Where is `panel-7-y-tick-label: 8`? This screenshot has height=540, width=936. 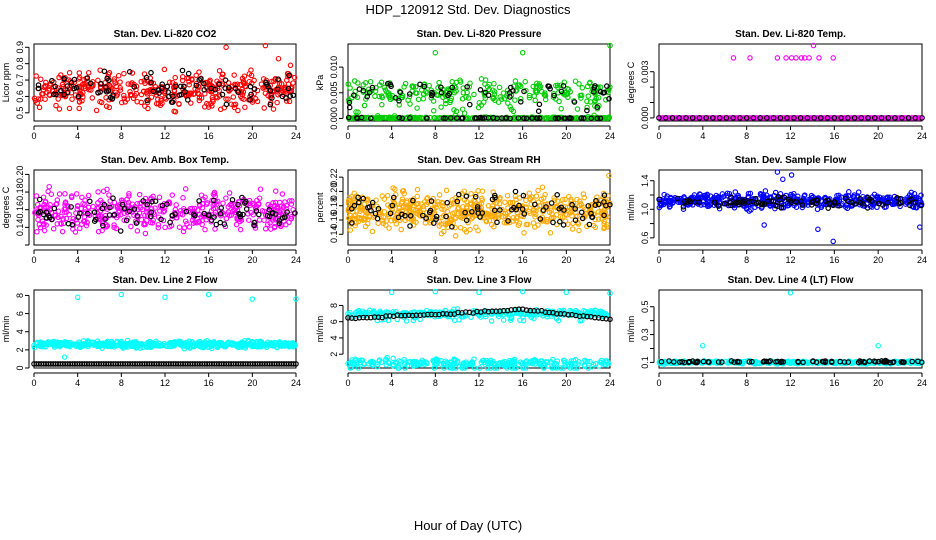
panel-7-y-tick-label: 8 is located at coordinates (20, 295).